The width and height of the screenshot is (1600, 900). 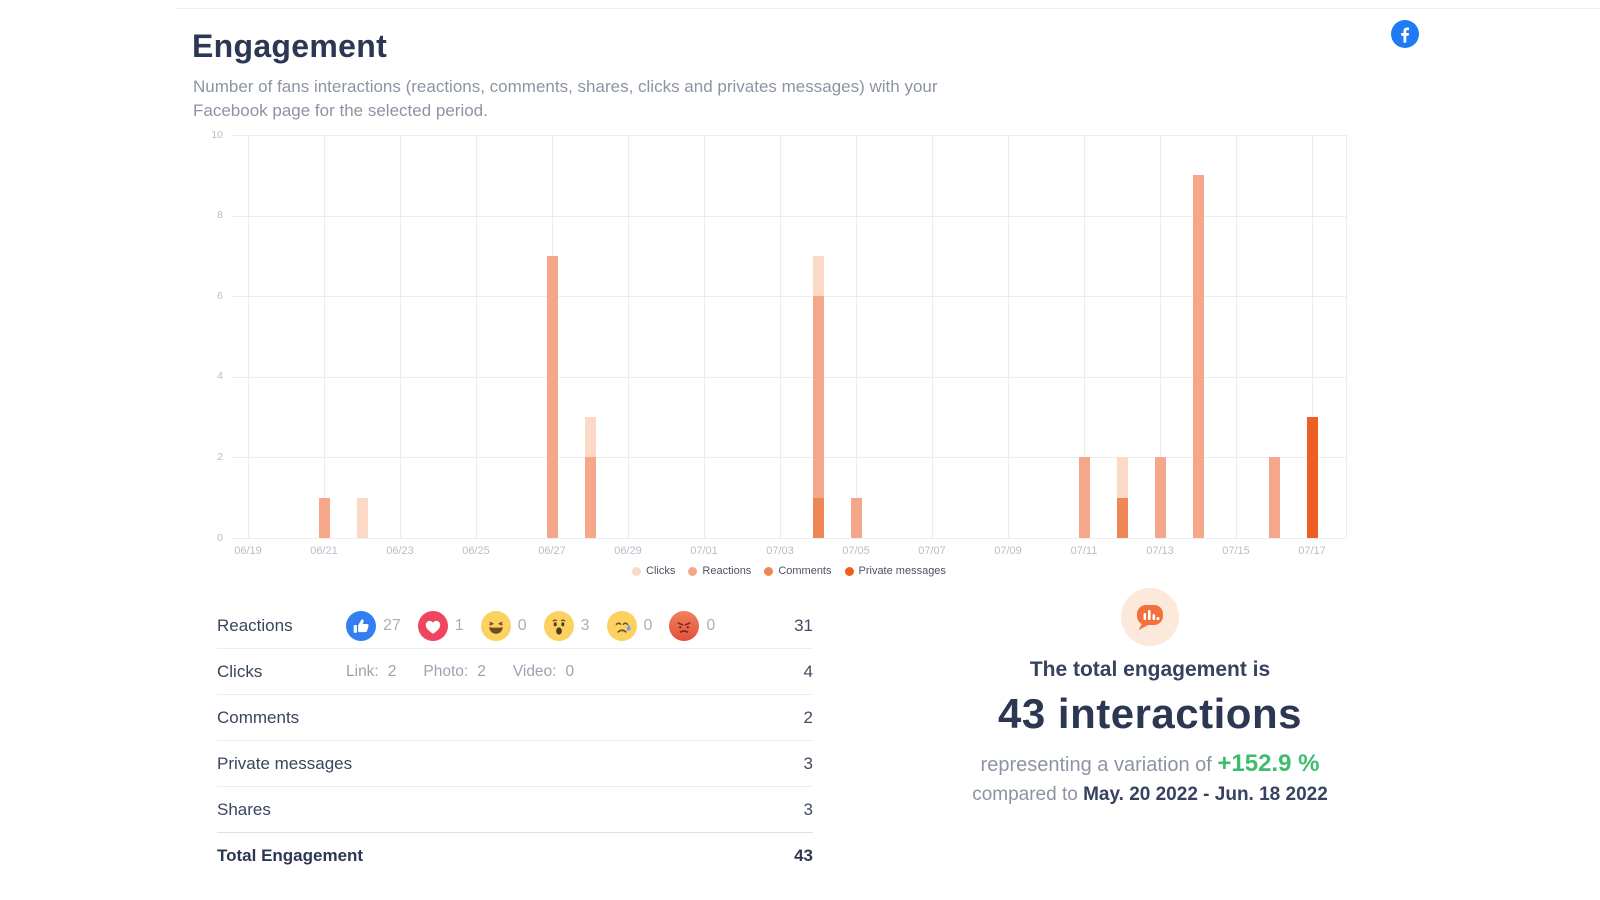 I want to click on clicks-breakdown: Link: 2 Photo: 2 Video: 0, so click(x=575, y=672).